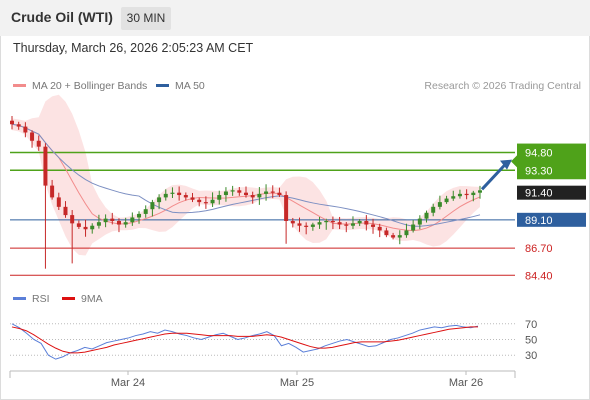  What do you see at coordinates (245, 341) in the screenshot?
I see `rsi-line` at bounding box center [245, 341].